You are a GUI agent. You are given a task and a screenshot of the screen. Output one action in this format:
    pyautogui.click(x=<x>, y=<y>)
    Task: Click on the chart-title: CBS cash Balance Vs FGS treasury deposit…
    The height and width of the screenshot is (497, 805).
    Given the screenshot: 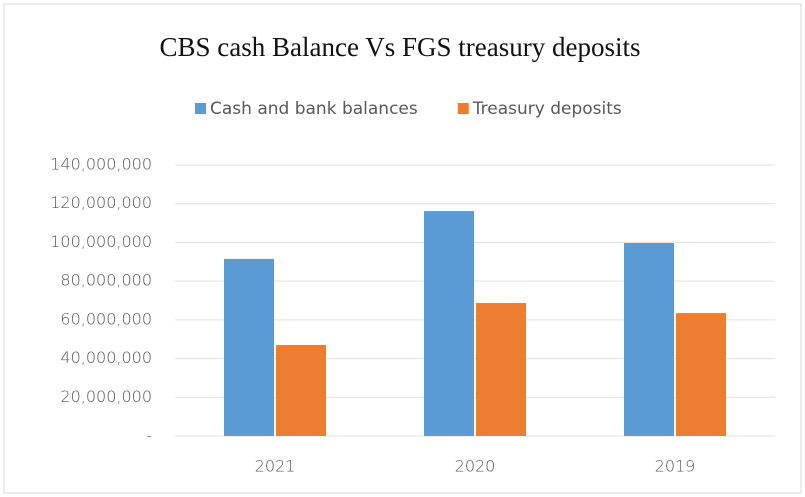 What is the action you would take?
    pyautogui.click(x=400, y=47)
    